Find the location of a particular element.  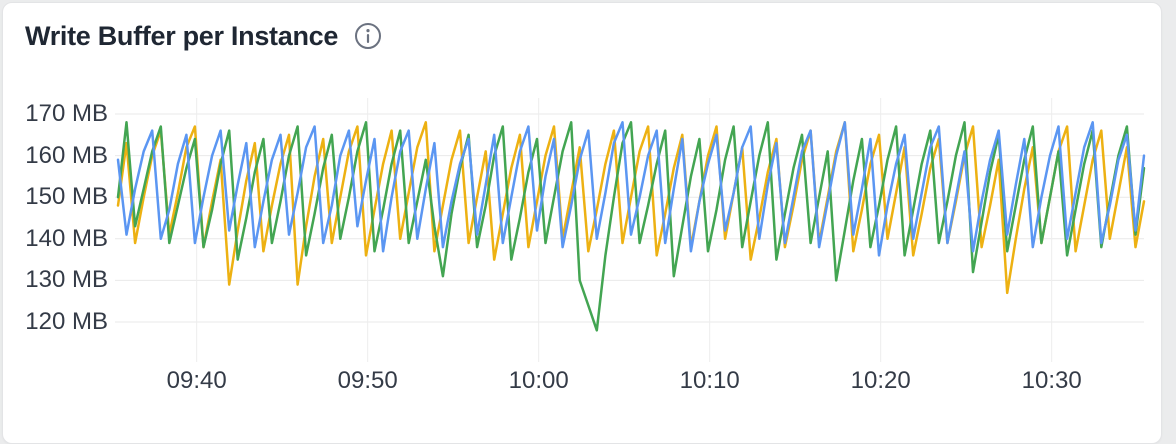

x-tick-label: 10:00 is located at coordinates (538, 380).